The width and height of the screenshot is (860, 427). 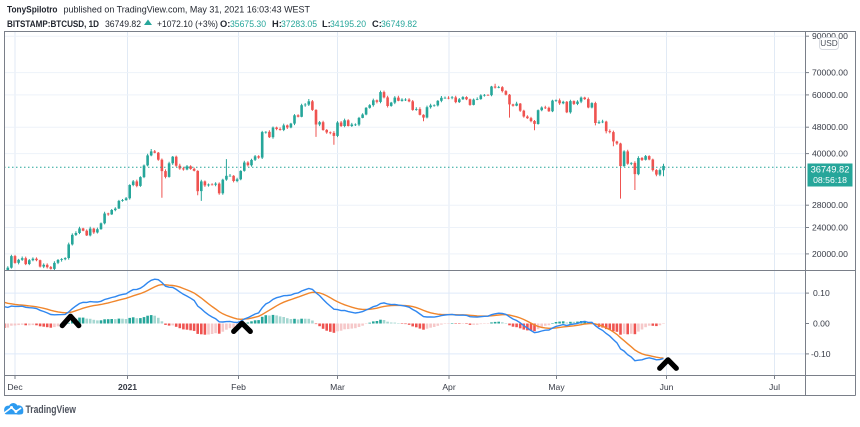 What do you see at coordinates (830, 254) in the screenshot?
I see `svg-text: 20000.00` at bounding box center [830, 254].